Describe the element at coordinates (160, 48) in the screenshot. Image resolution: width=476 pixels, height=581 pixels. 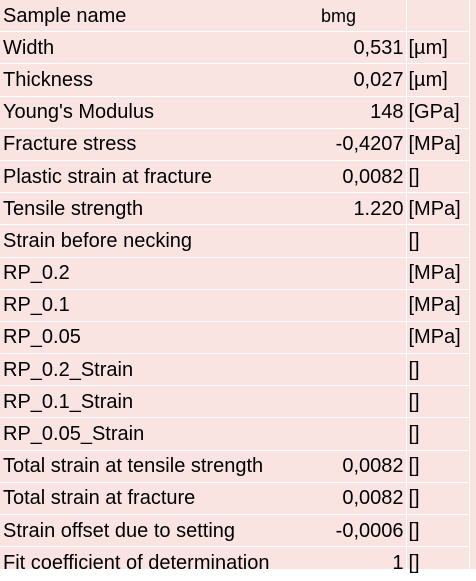
I see `row-label: Width` at that location.